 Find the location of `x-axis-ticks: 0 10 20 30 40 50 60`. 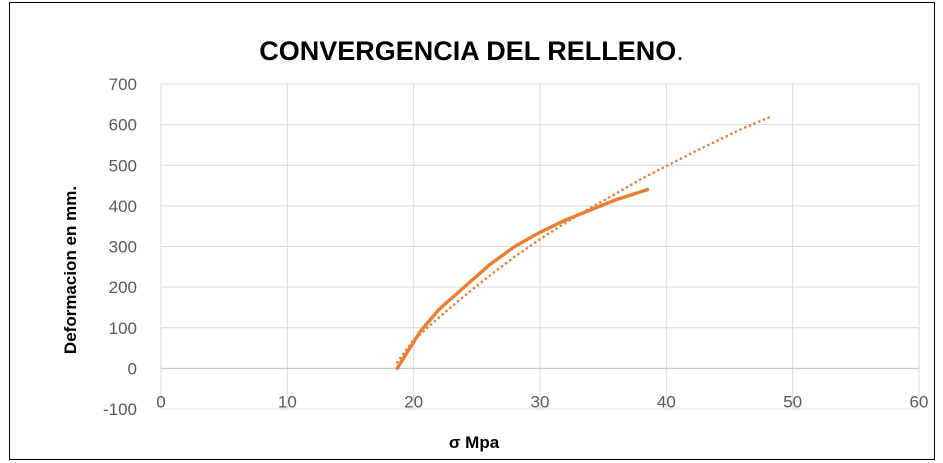

x-axis-ticks: 0 10 20 30 40 50 60 is located at coordinates (542, 401).